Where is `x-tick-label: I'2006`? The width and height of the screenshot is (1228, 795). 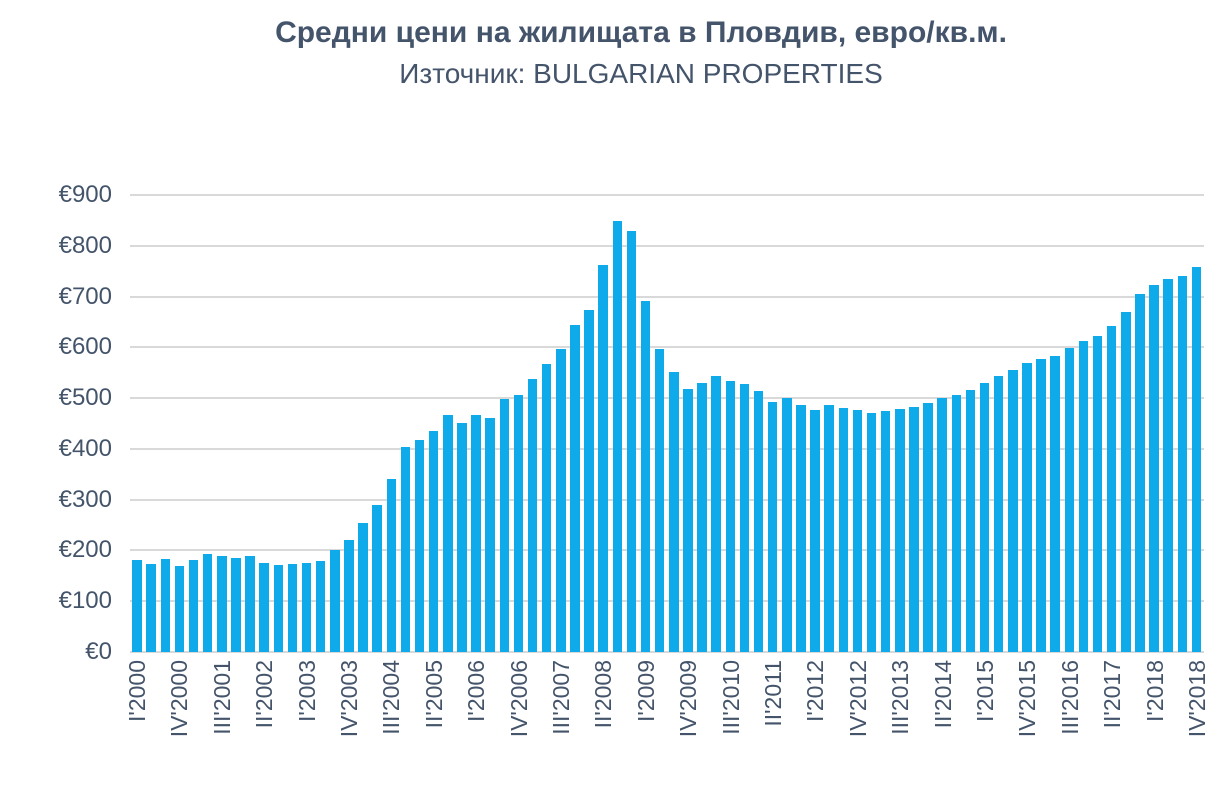
x-tick-label: I'2006 is located at coordinates (476, 691).